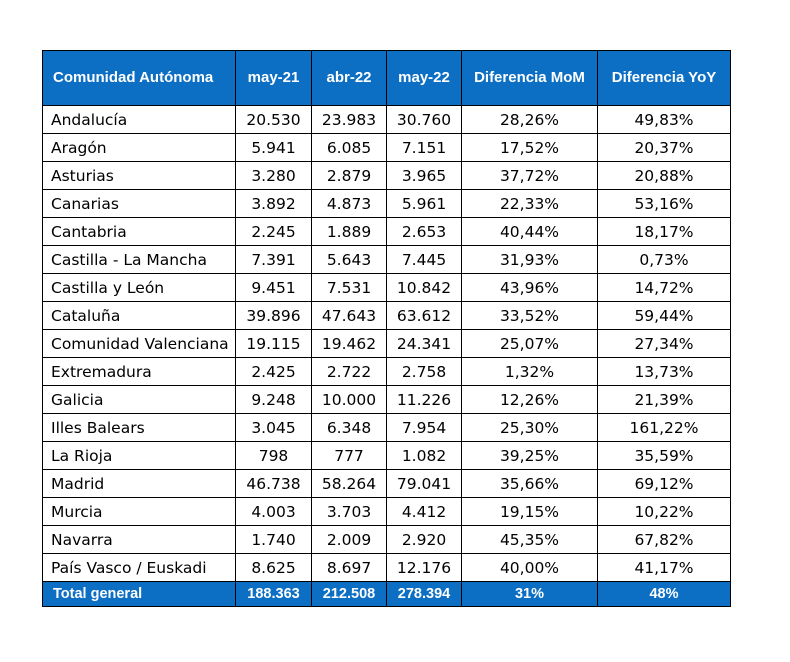 The height and width of the screenshot is (662, 790). Describe the element at coordinates (424, 483) in the screenshot. I see `cell-may22: 79.041` at that location.